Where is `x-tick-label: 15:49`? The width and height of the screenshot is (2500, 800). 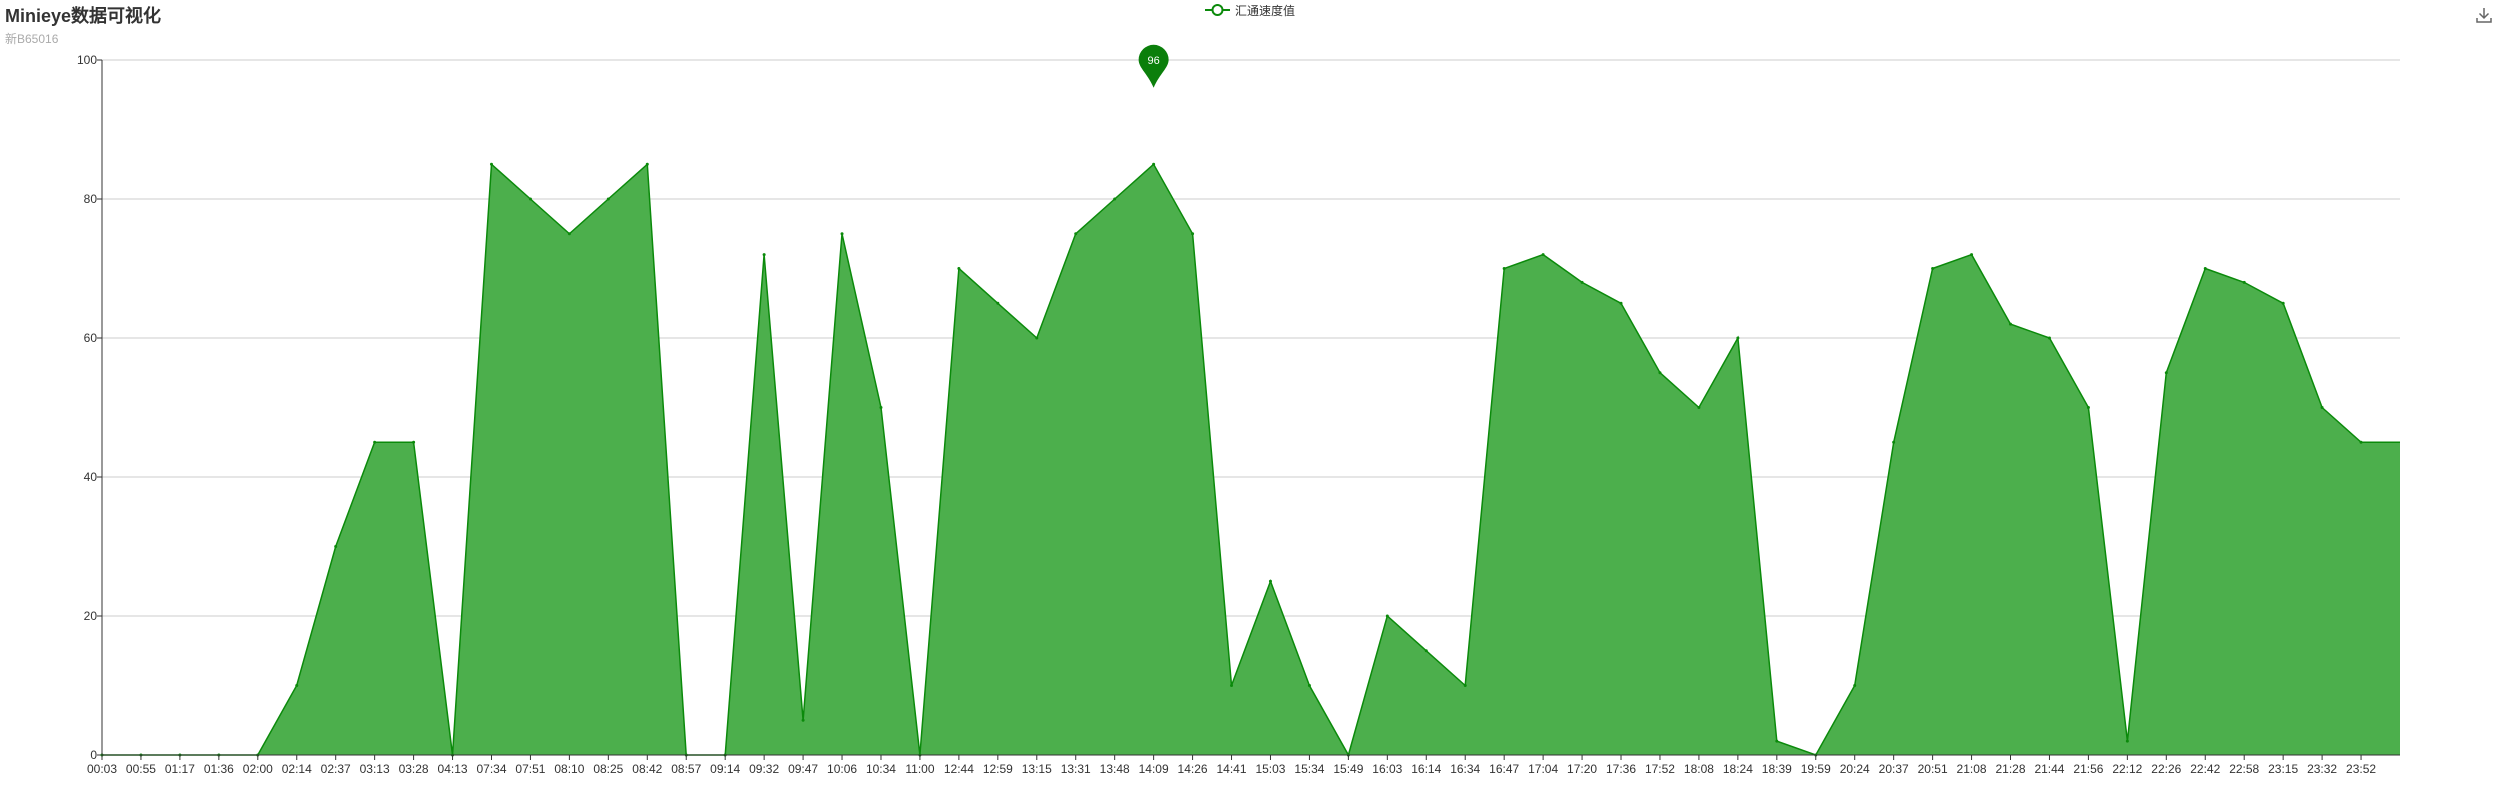 x-tick-label: 15:49 is located at coordinates (1348, 769).